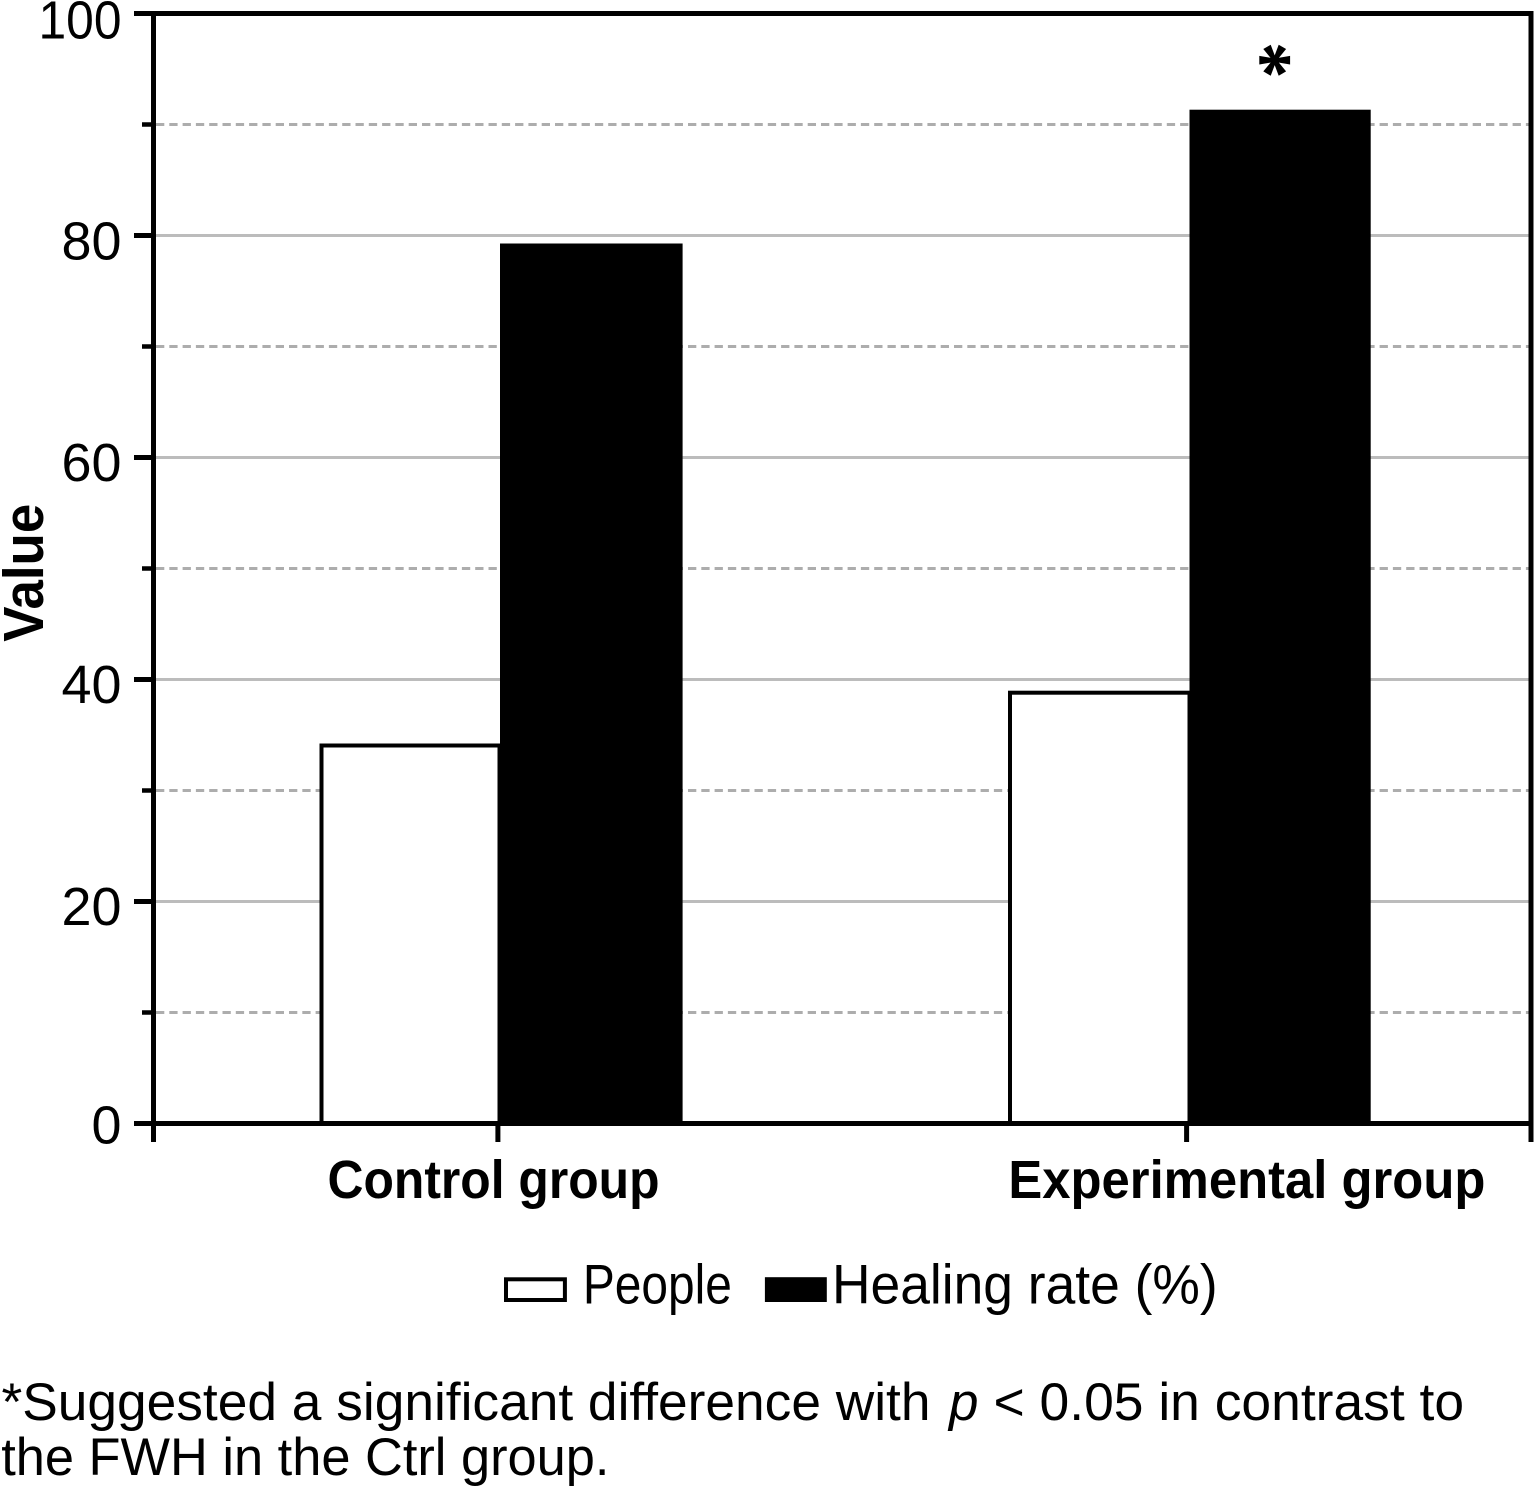 The width and height of the screenshot is (1534, 1493). Describe the element at coordinates (494, 1180) in the screenshot. I see `svg-text: Control group` at that location.